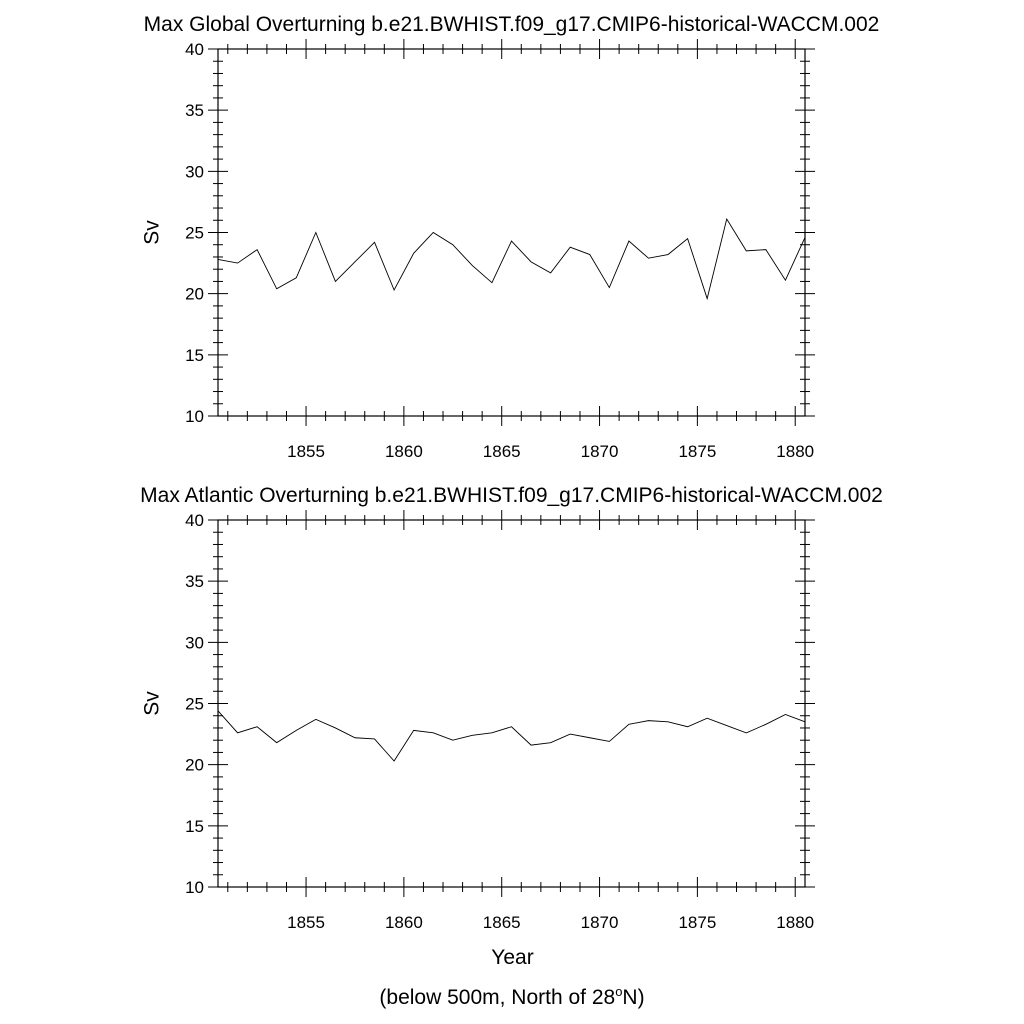  Describe the element at coordinates (633, 997) in the screenshot. I see `footnote-suffix: N)` at that location.